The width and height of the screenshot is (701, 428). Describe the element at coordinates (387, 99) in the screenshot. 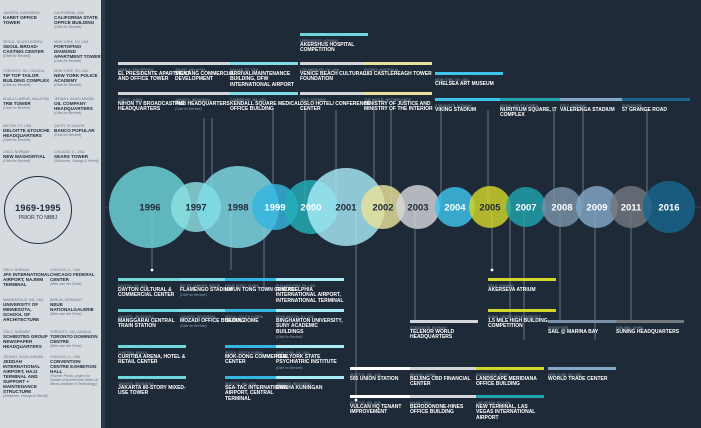

I see `project-loc: THE HAGUE, NETHERLANDS` at that location.